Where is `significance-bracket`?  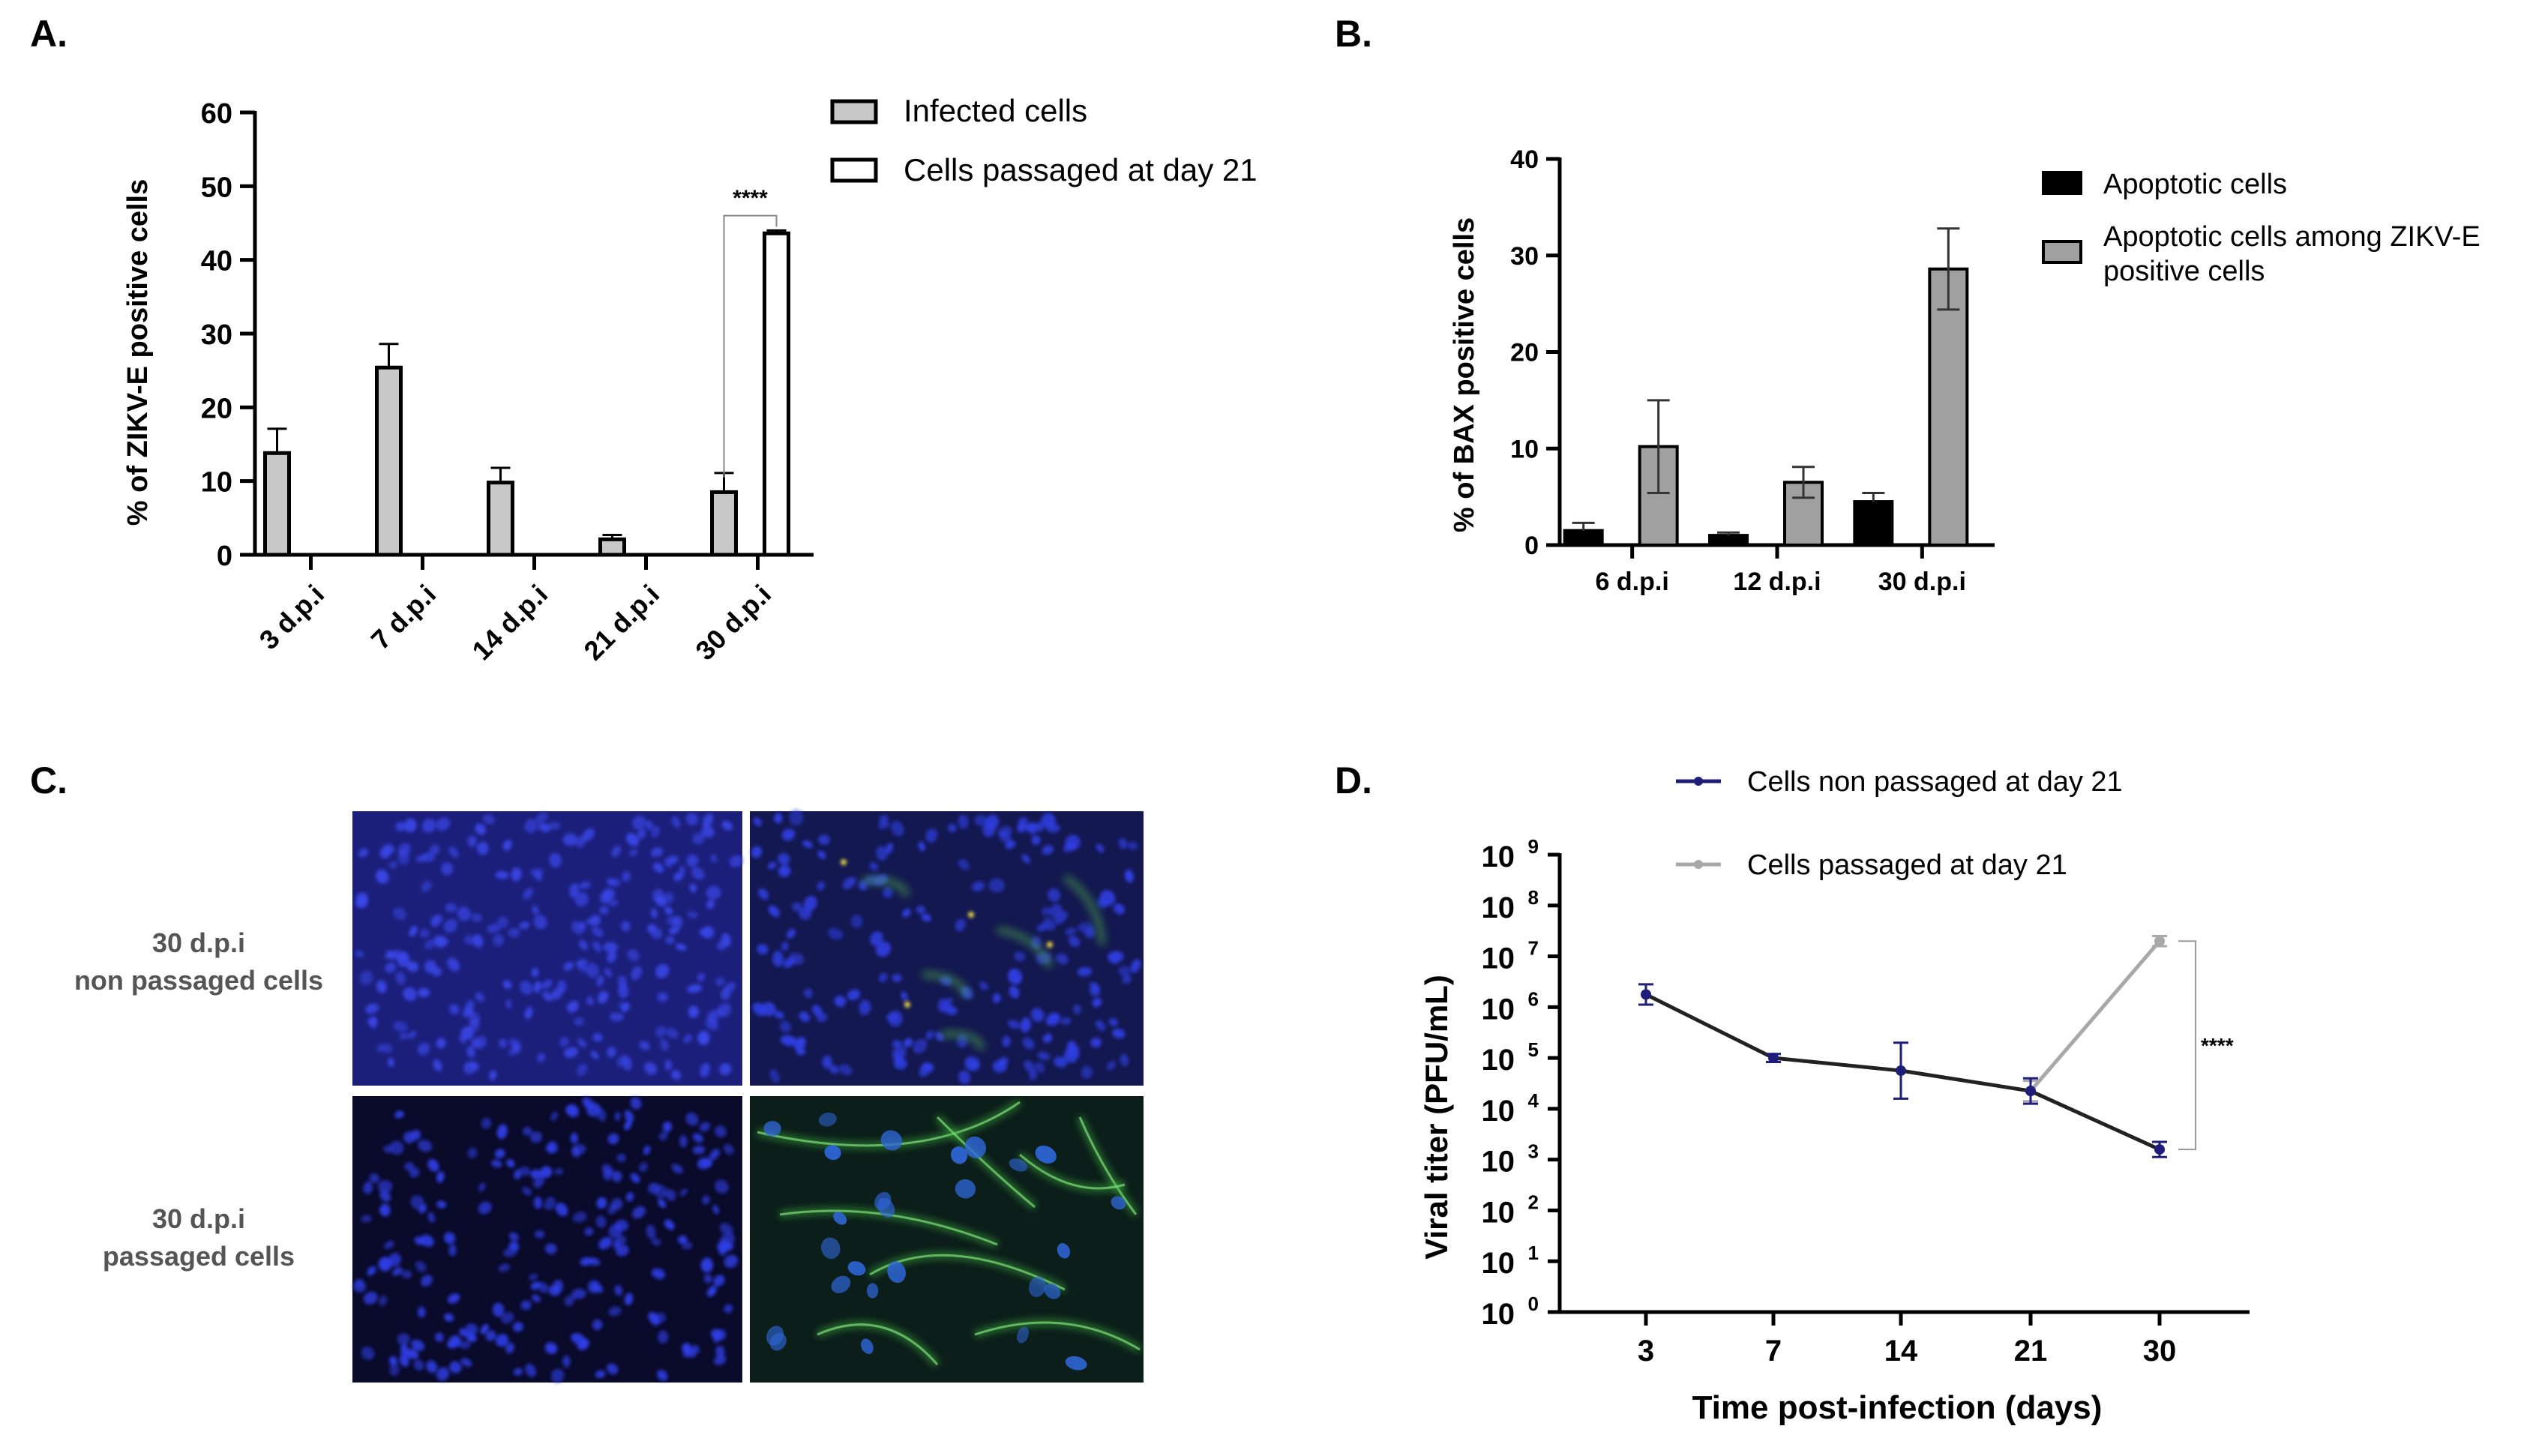
significance-bracket is located at coordinates (750, 346).